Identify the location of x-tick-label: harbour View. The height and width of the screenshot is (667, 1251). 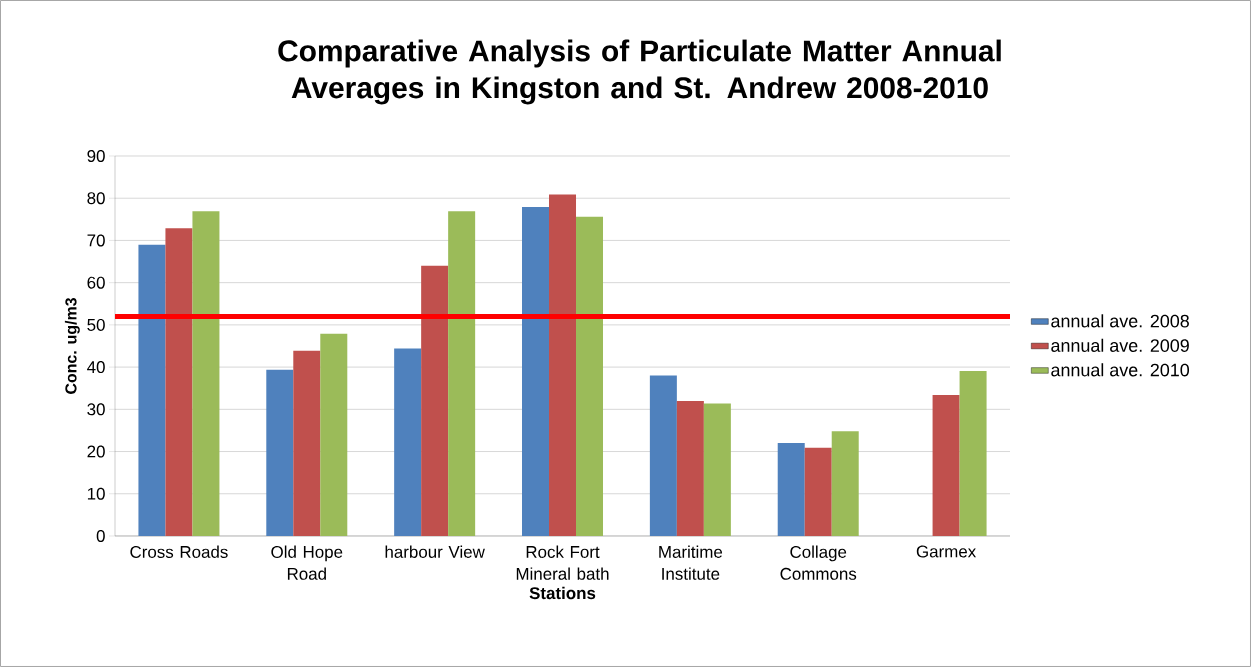
(435, 551).